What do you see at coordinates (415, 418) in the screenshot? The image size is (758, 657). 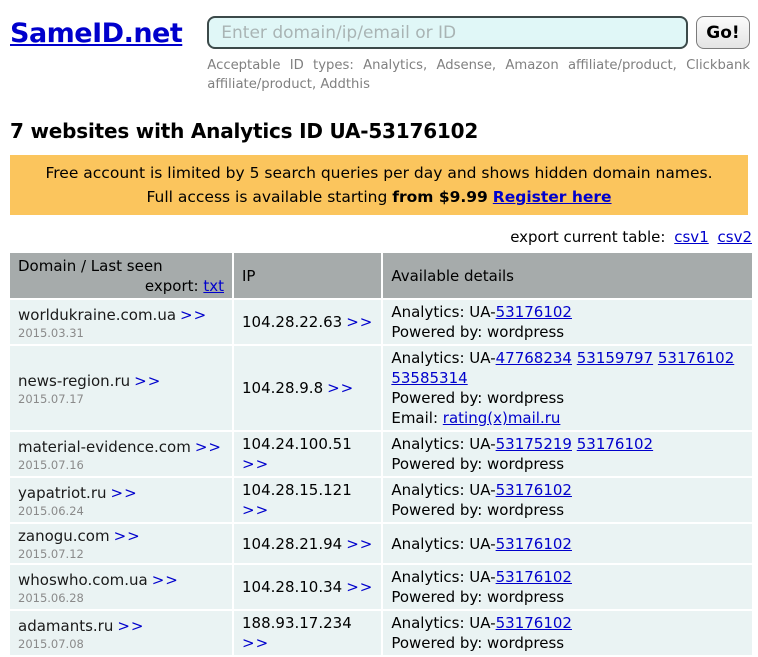 I see `email-label: Email:` at bounding box center [415, 418].